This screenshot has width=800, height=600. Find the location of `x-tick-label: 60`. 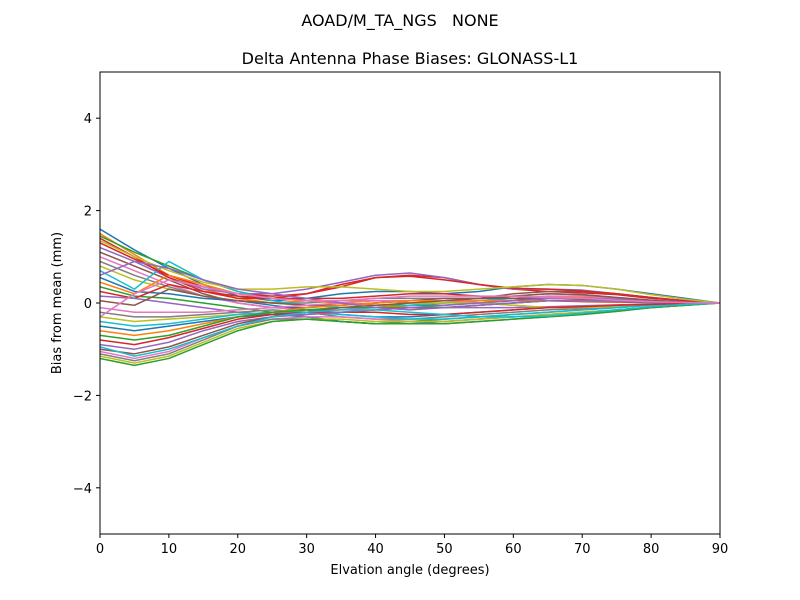

x-tick-label: 60 is located at coordinates (513, 549).